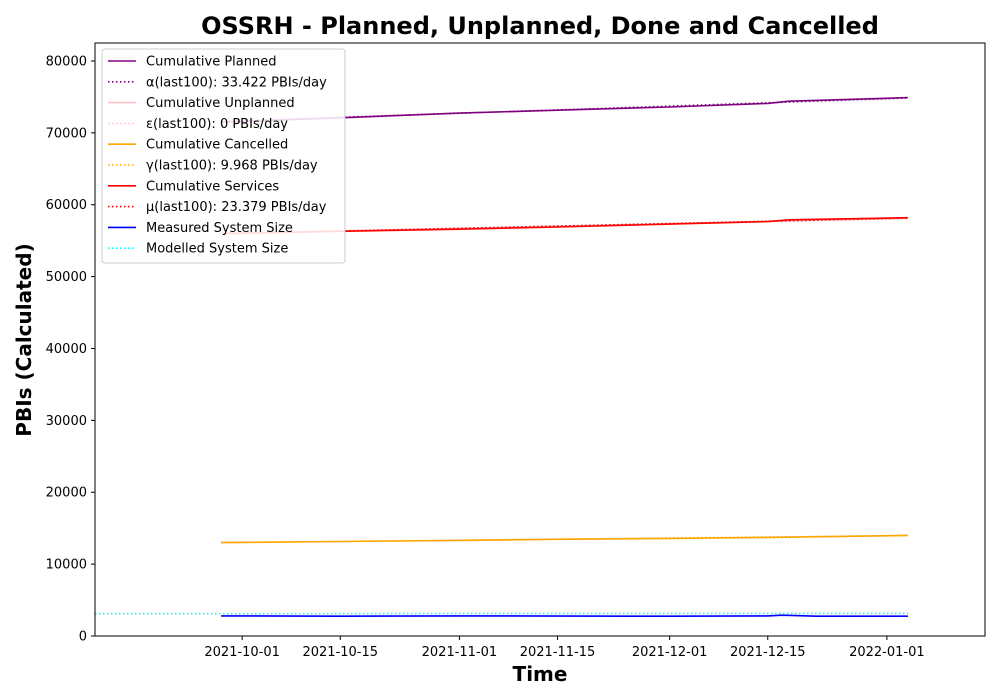  What do you see at coordinates (66, 205) in the screenshot?
I see `y-tick-label: 60000` at bounding box center [66, 205].